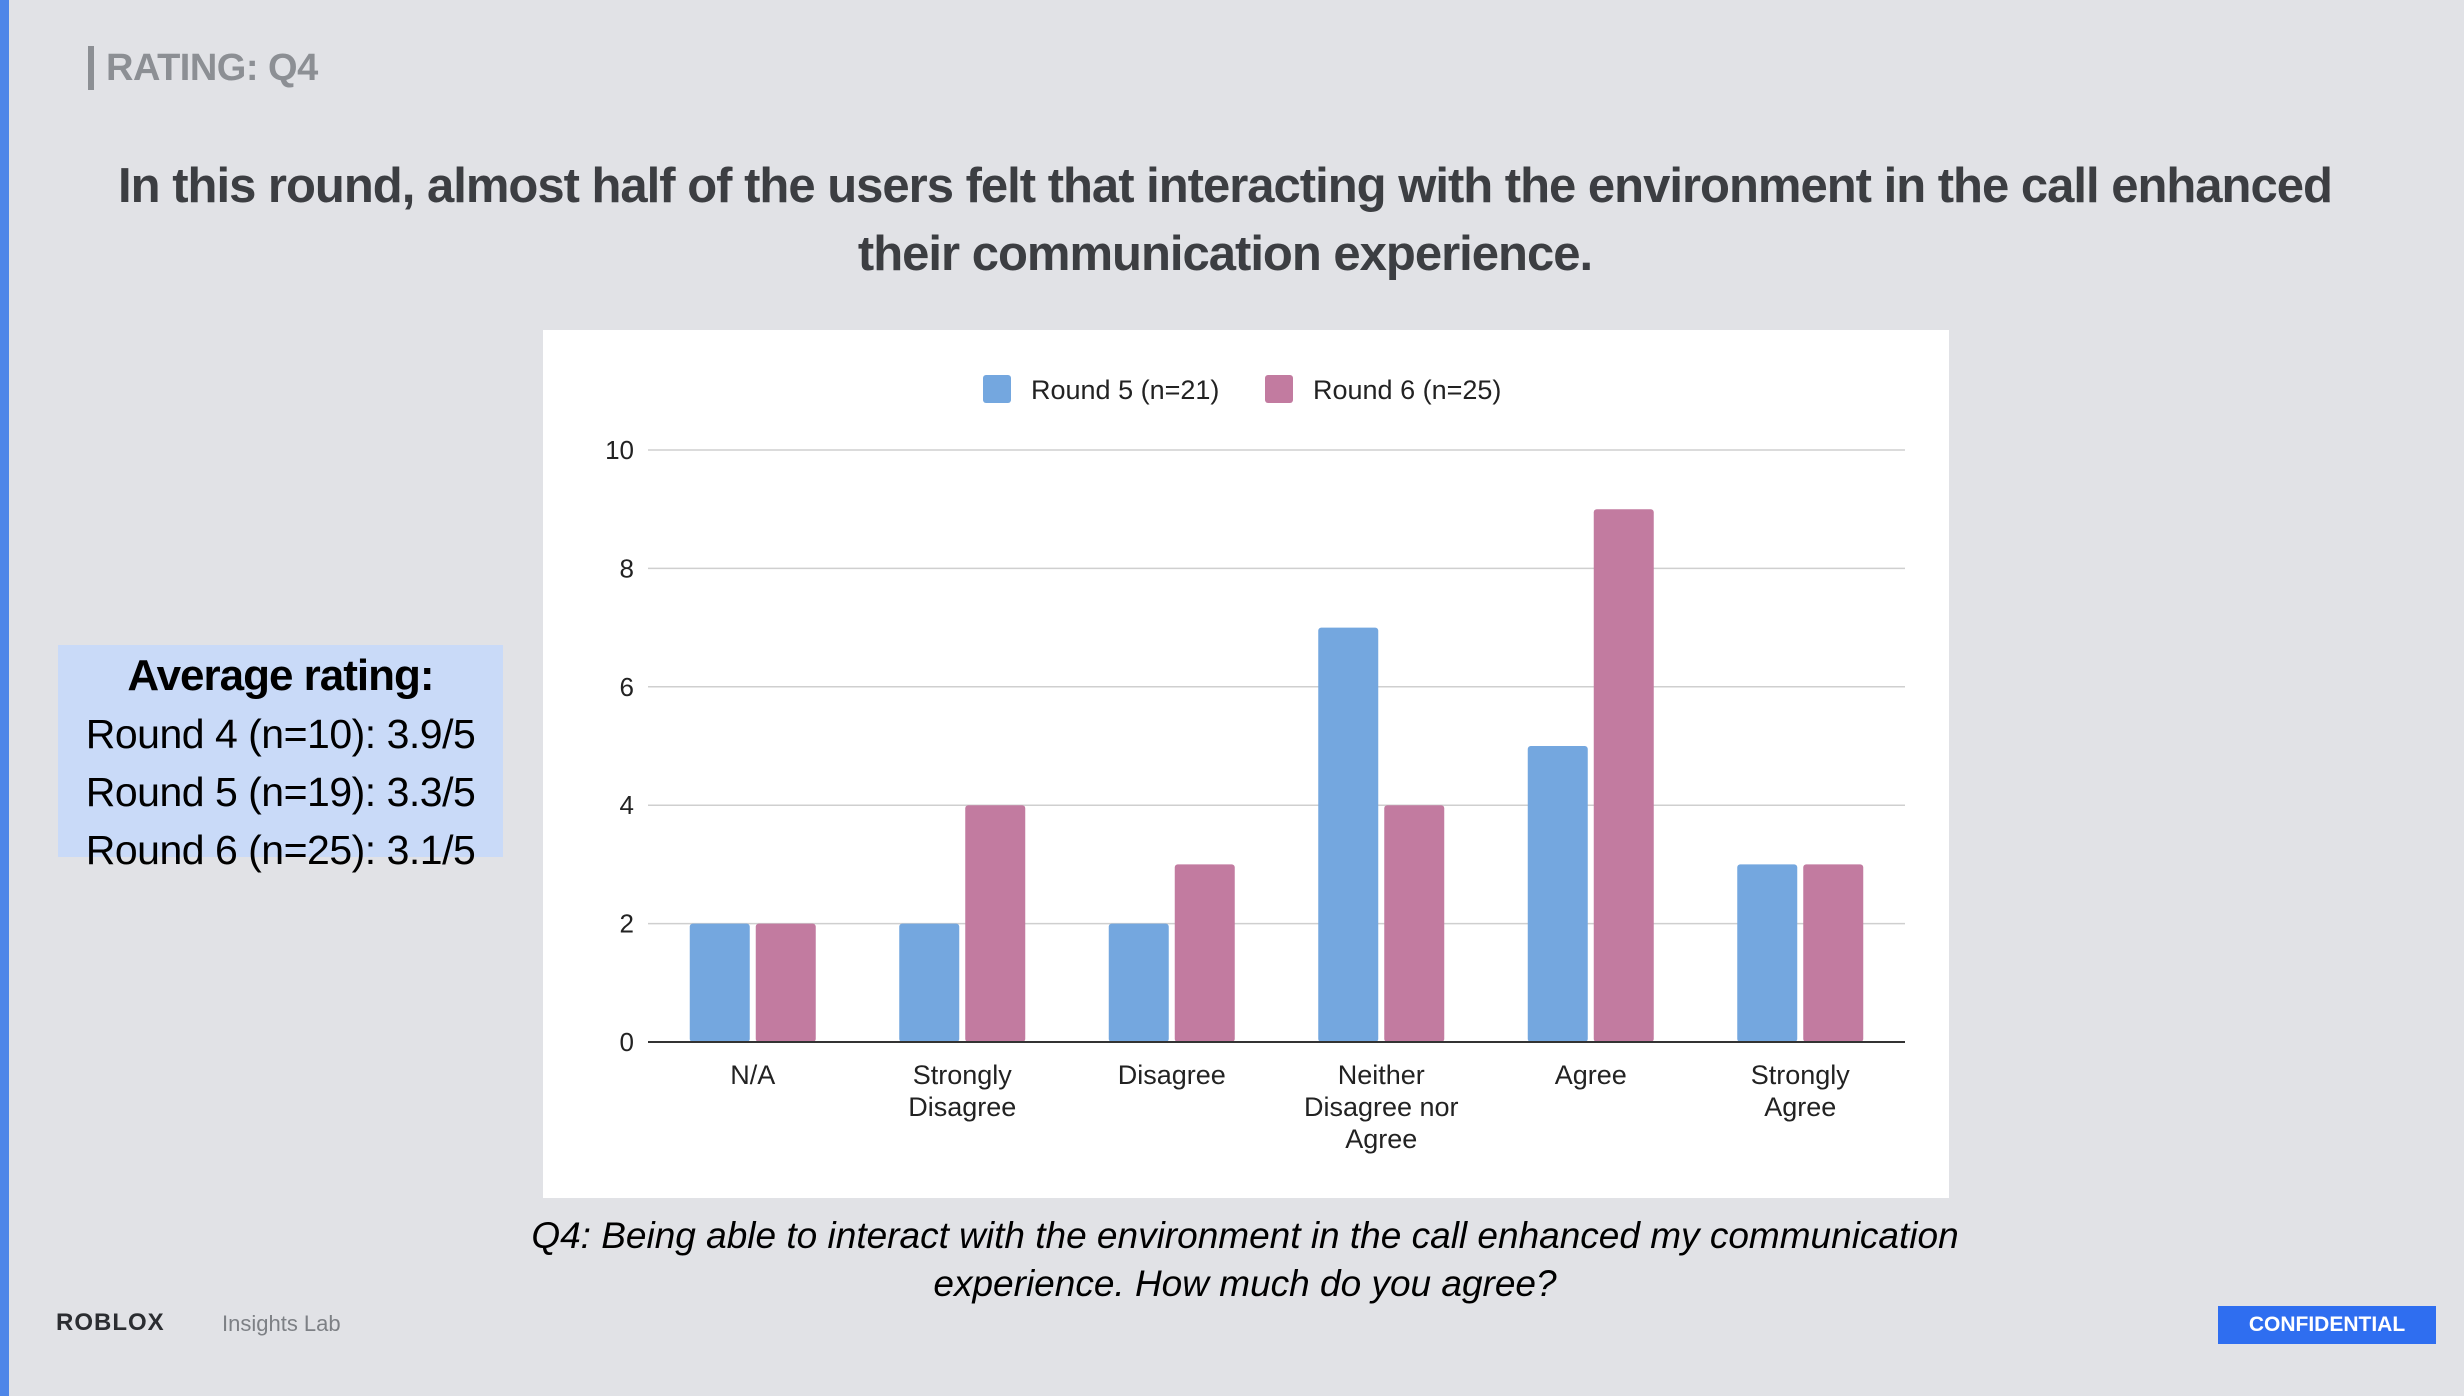 This screenshot has height=1396, width=2464. I want to click on x-tick-label-3-0: Neither, so click(1381, 1075).